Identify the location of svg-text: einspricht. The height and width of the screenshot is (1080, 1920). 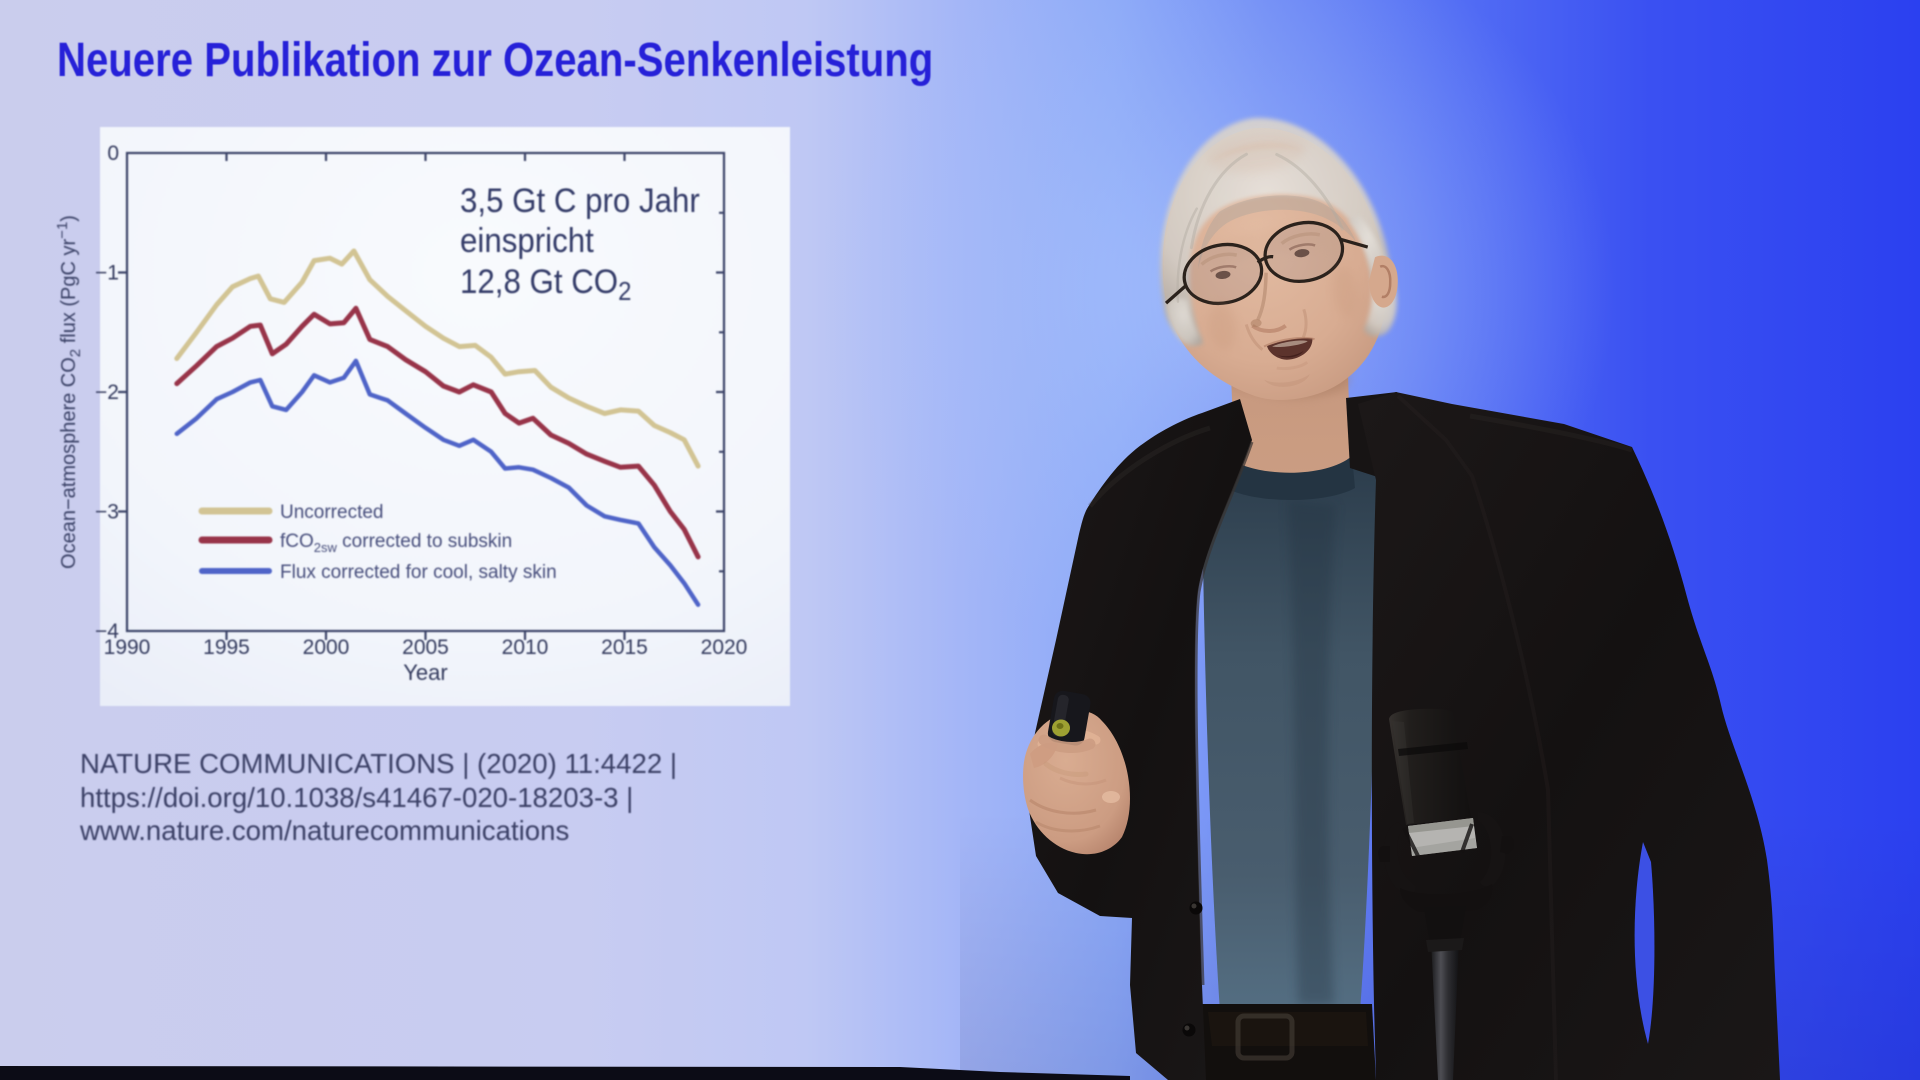
(527, 240).